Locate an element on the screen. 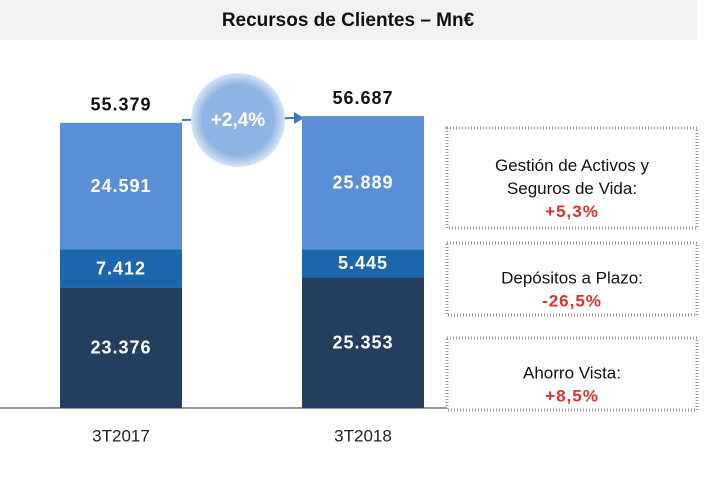  note-change: -26,5% is located at coordinates (572, 300).